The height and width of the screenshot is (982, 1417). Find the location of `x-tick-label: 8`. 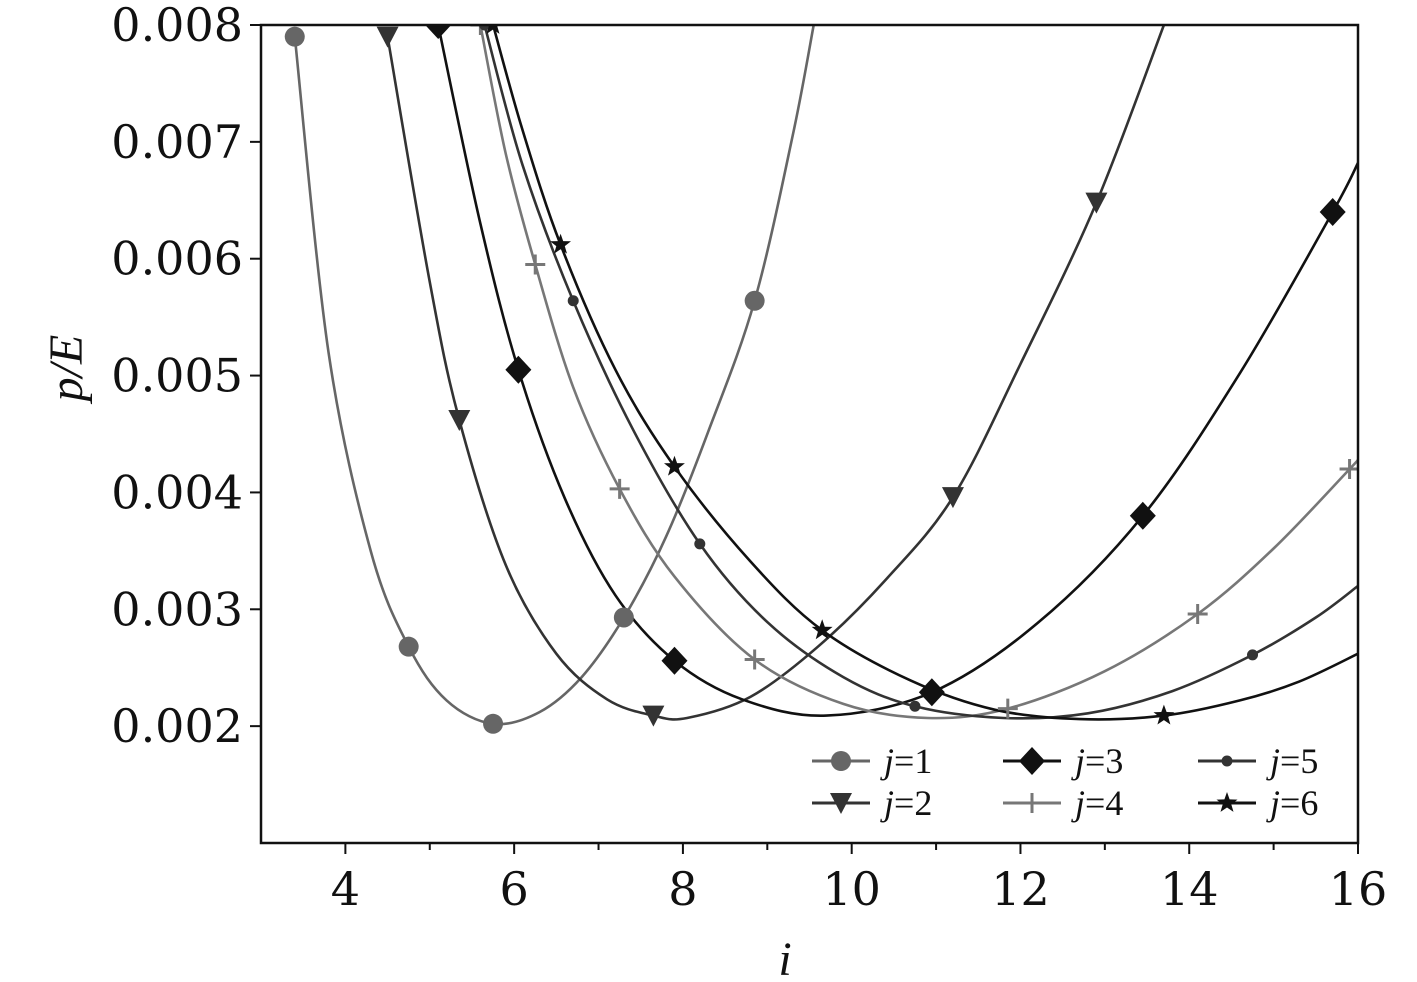

x-tick-label: 8 is located at coordinates (682, 889).